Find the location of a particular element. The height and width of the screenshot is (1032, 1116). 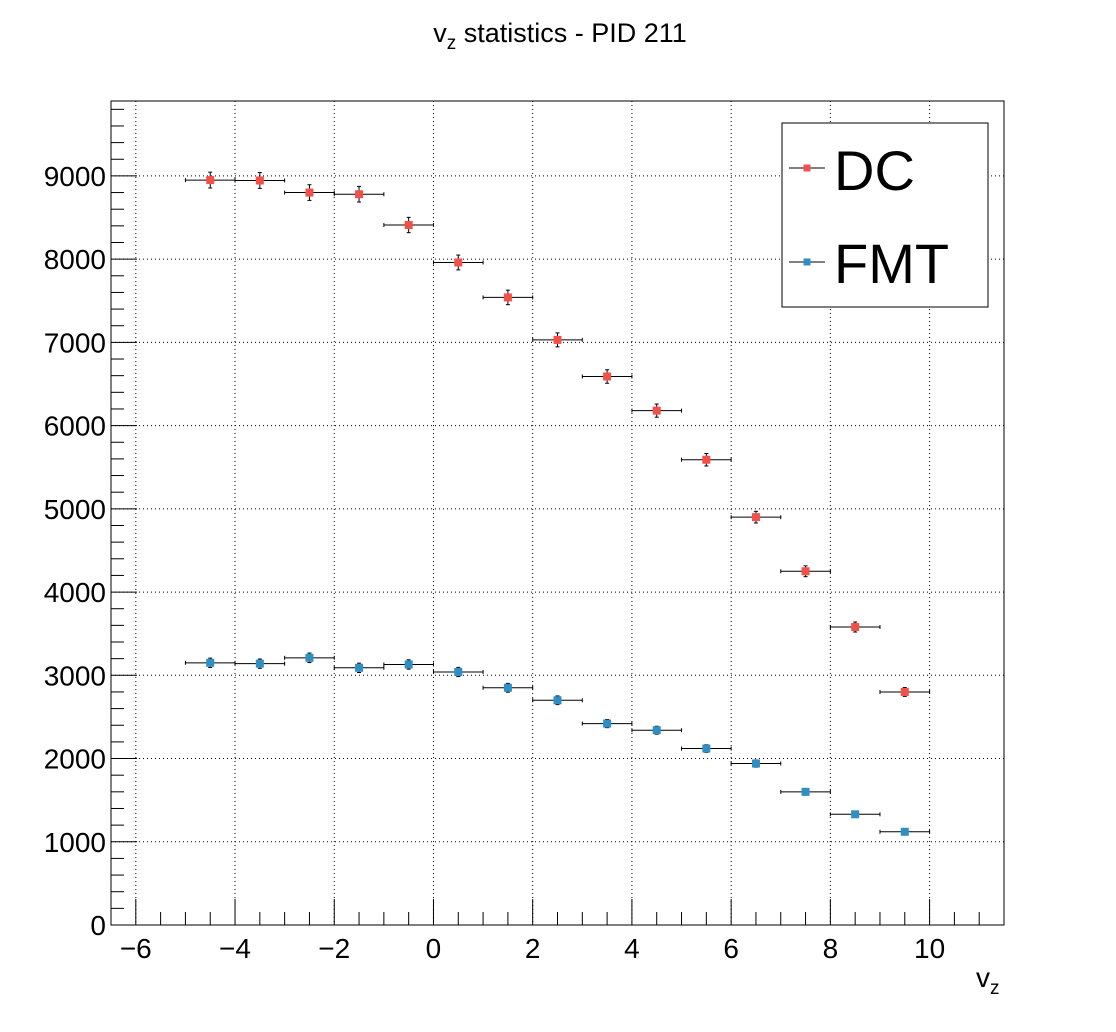

y-tick-label: 9000 is located at coordinates (75, 176).